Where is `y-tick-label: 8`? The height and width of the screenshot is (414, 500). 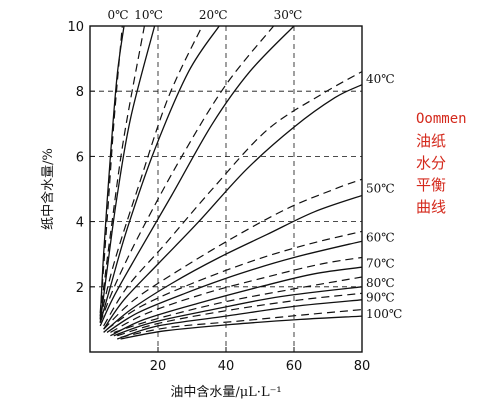
y-tick-label: 8 is located at coordinates (80, 92).